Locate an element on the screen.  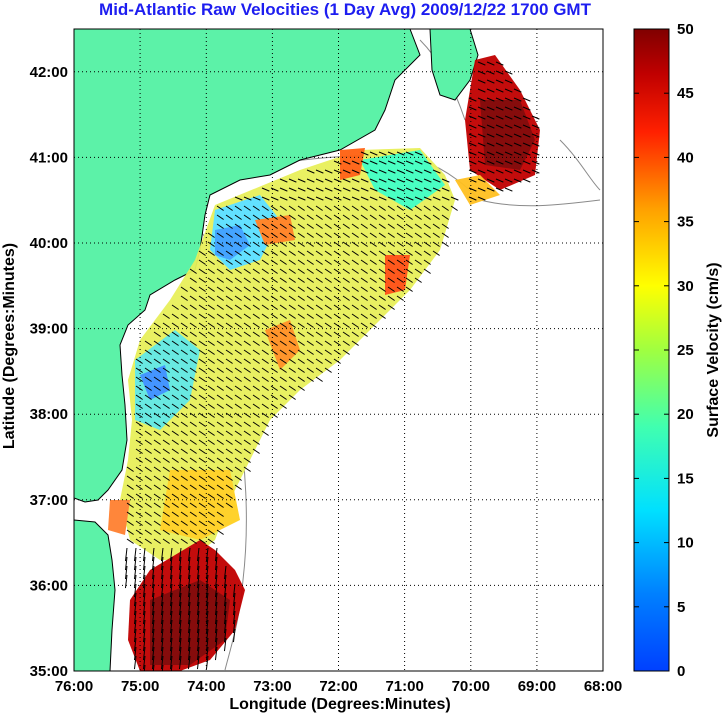
colorbar-tick-label: 50 is located at coordinates (685, 29).